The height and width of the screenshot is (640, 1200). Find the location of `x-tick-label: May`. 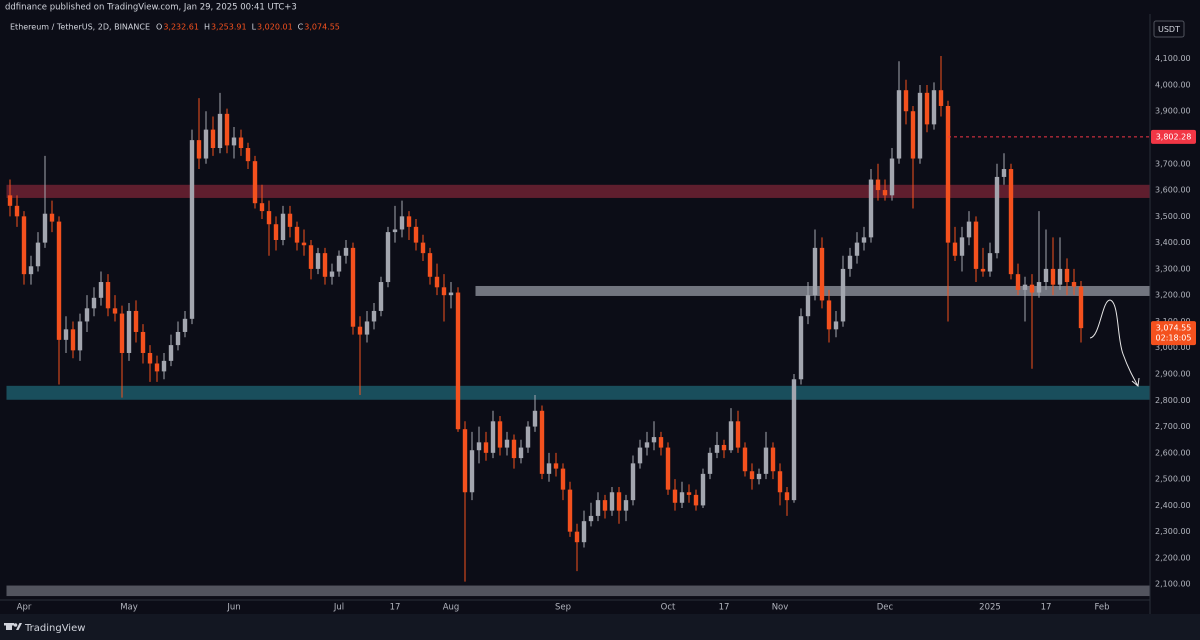

x-tick-label: May is located at coordinates (129, 608).